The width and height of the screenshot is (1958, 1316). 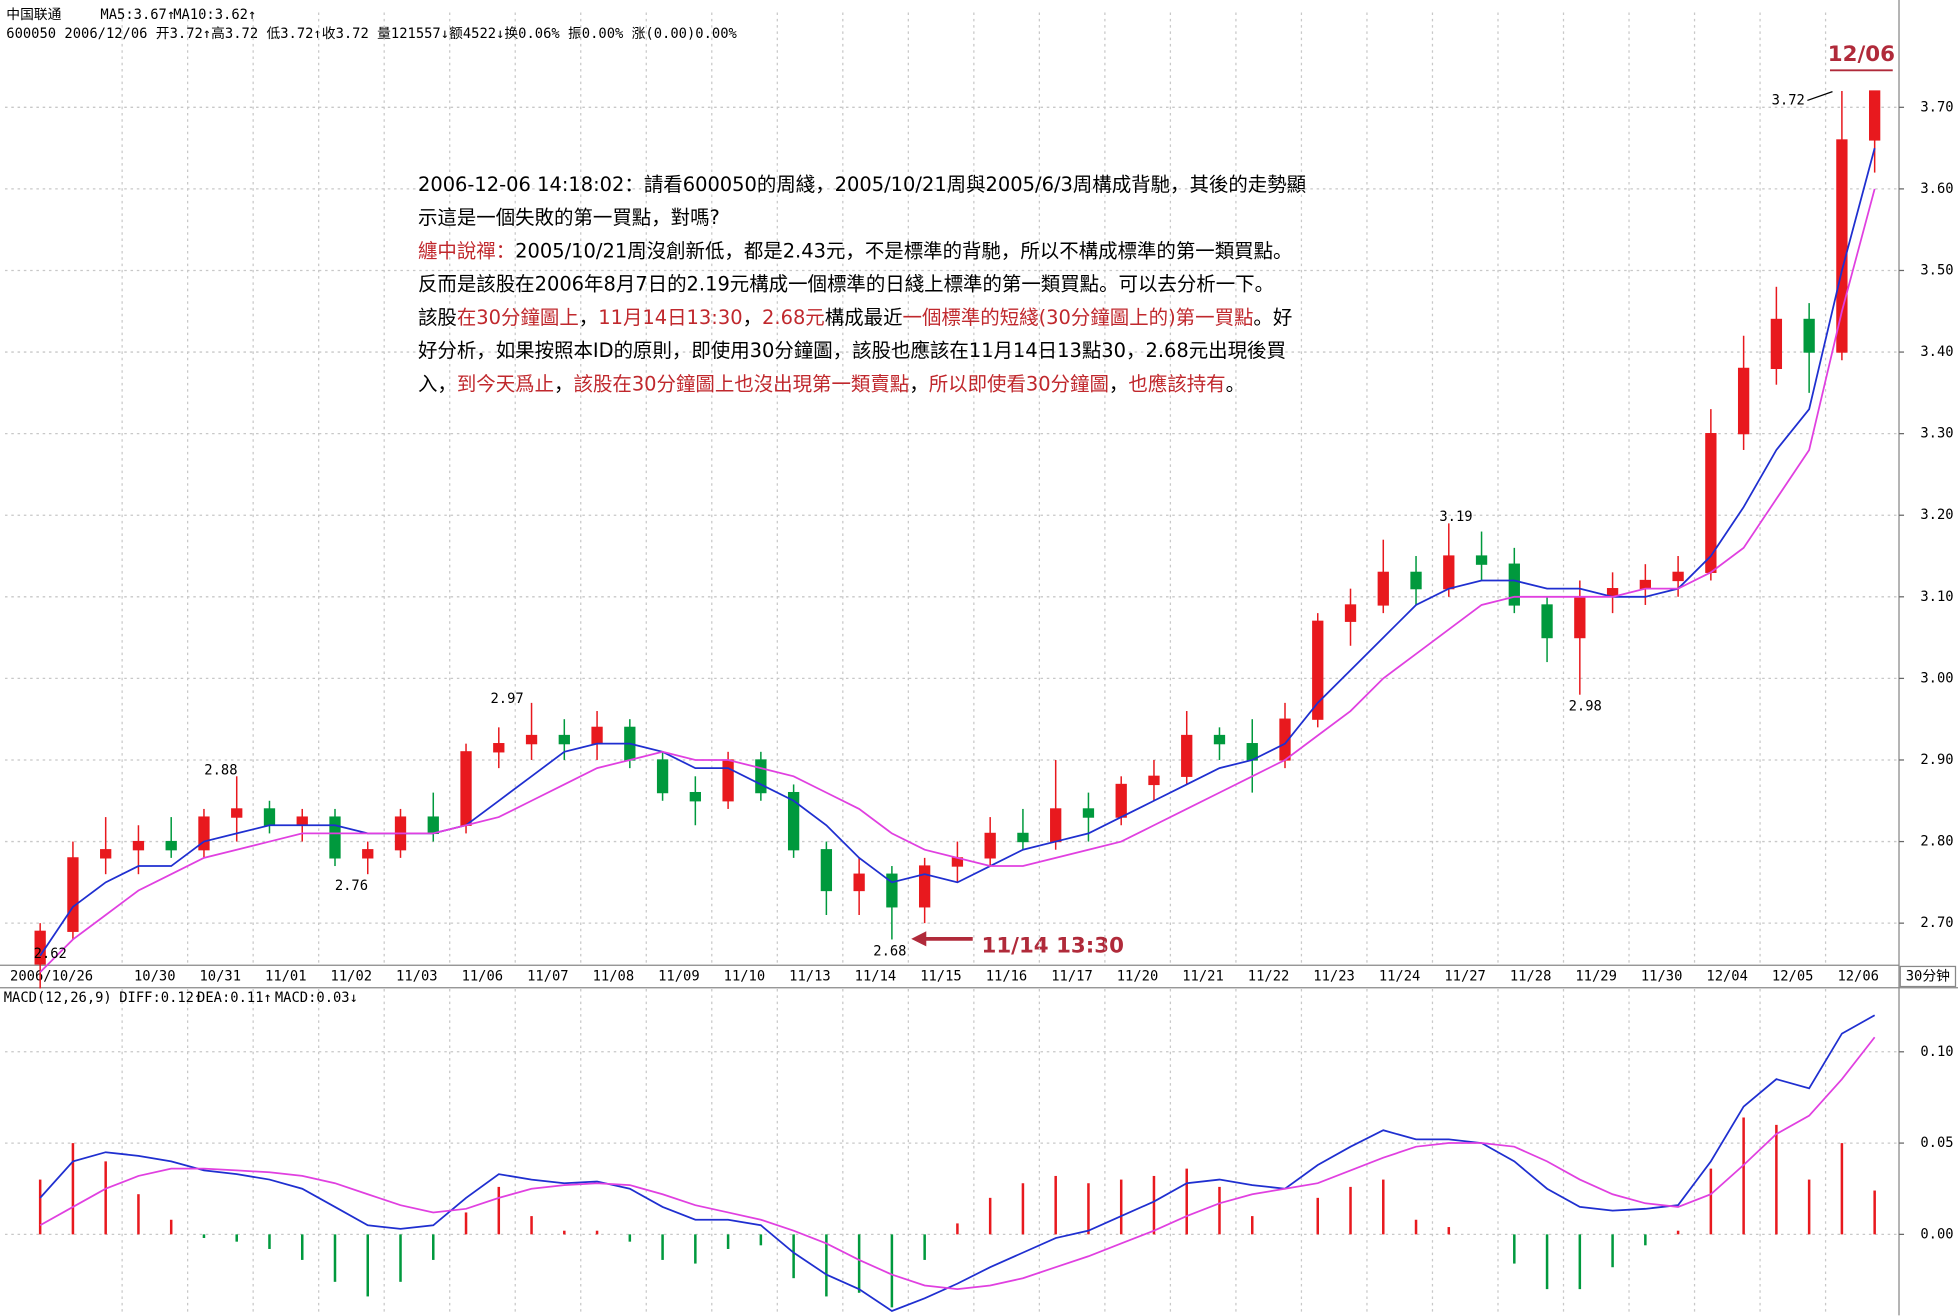 I want to click on y-tick-label: 3.30, so click(x=1936, y=434).